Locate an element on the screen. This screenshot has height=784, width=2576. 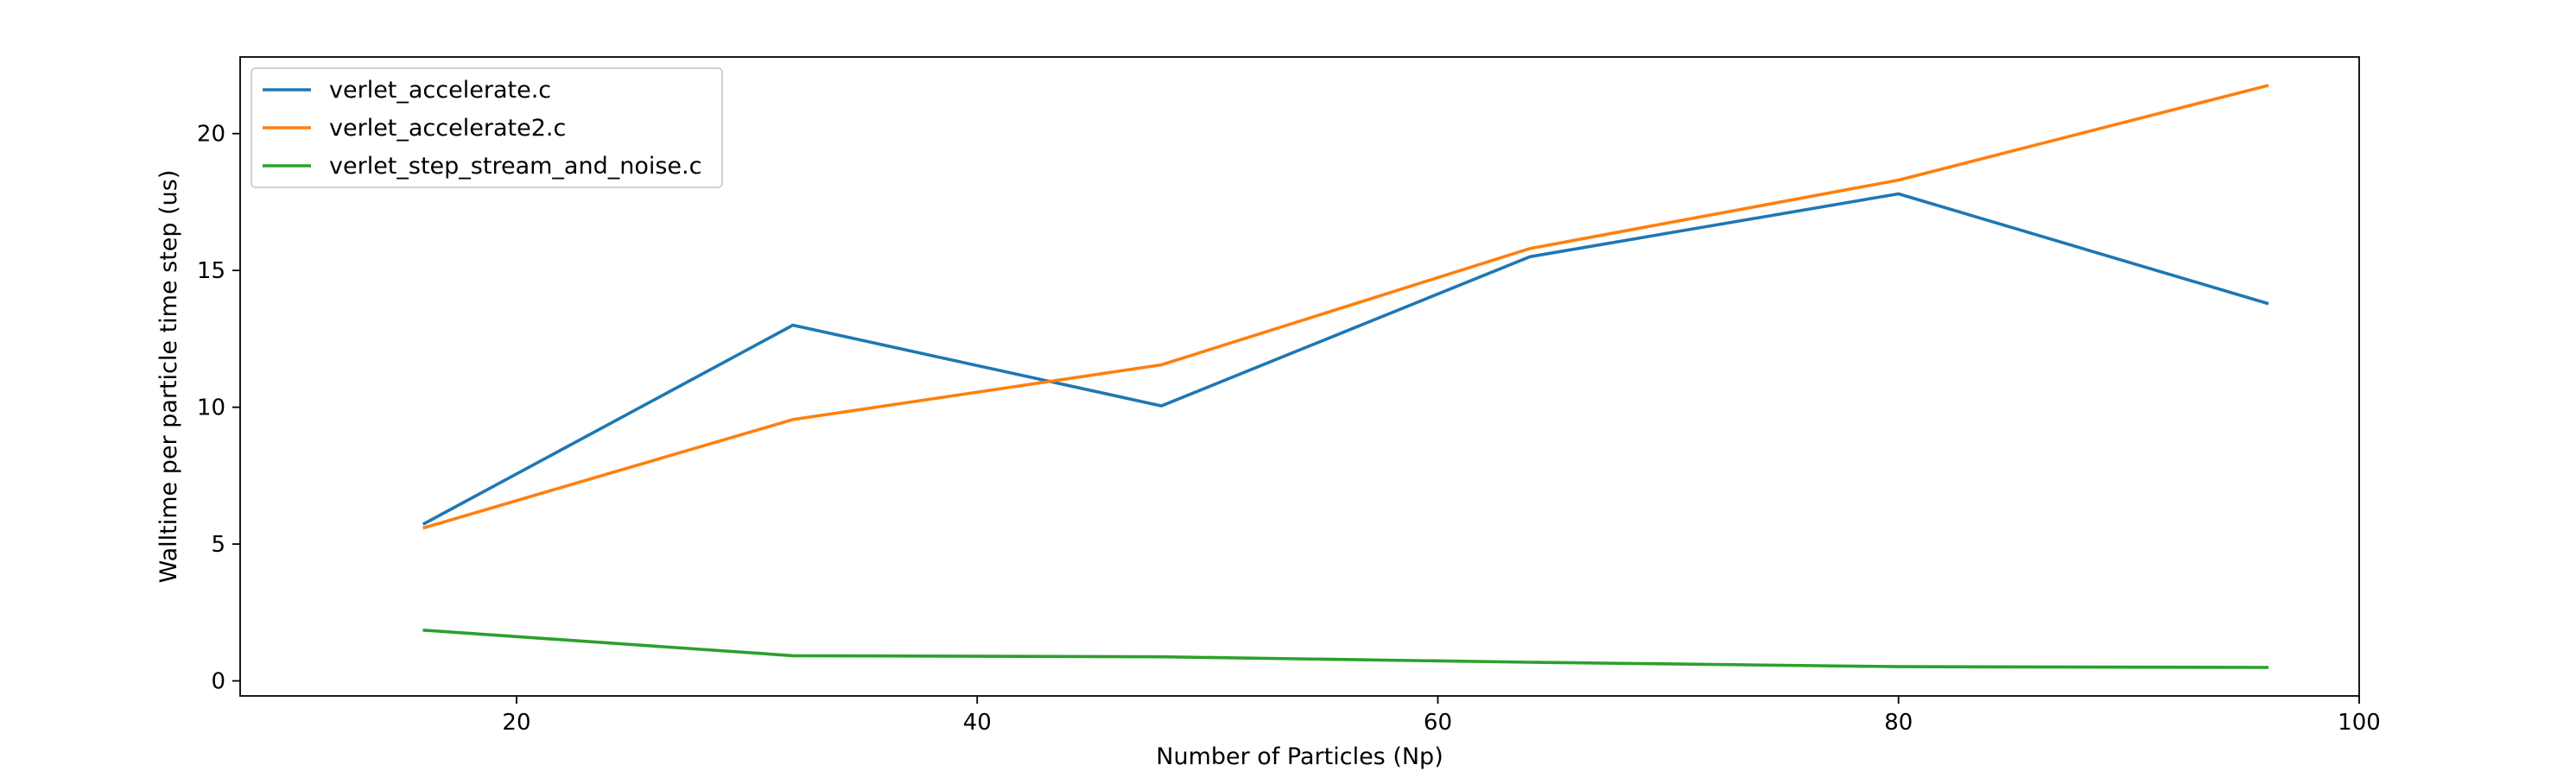
legend-box is located at coordinates (487, 127).